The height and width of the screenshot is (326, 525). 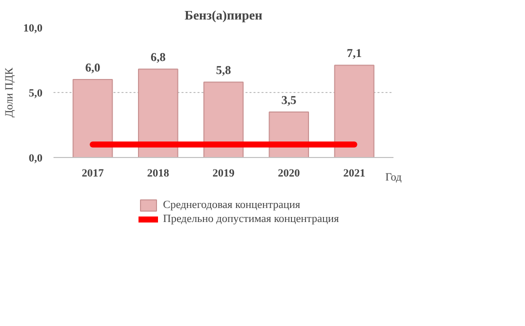 What do you see at coordinates (35, 158) in the screenshot?
I see `y-tick-label: 0,0` at bounding box center [35, 158].